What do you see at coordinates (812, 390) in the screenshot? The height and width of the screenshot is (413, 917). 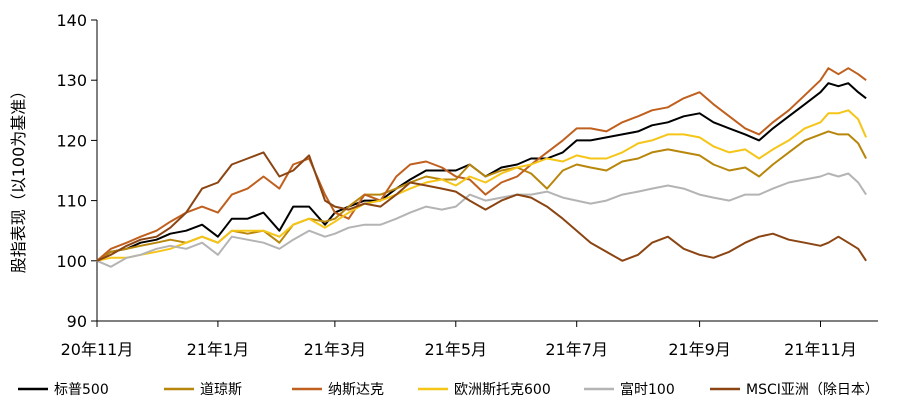 I see `legend-label: MSCI亚洲（除日本）` at bounding box center [812, 390].